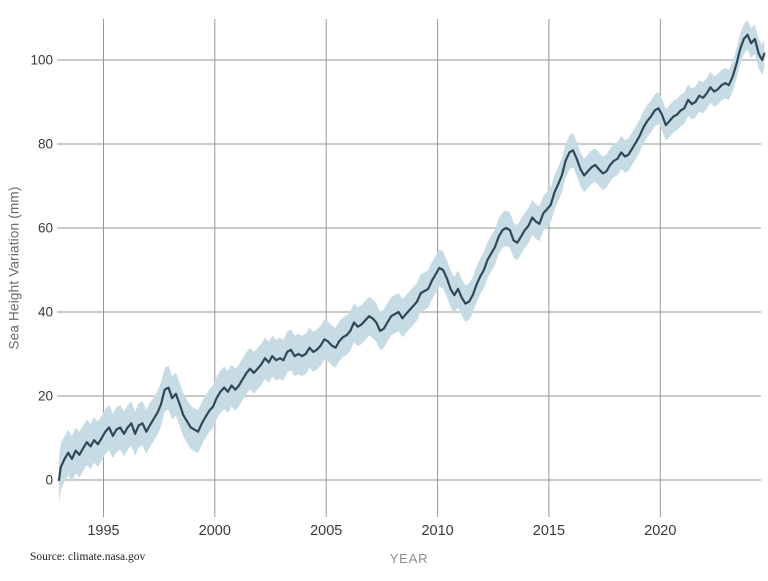  Describe the element at coordinates (409, 558) in the screenshot. I see `x-axis-title: YEAR` at that location.